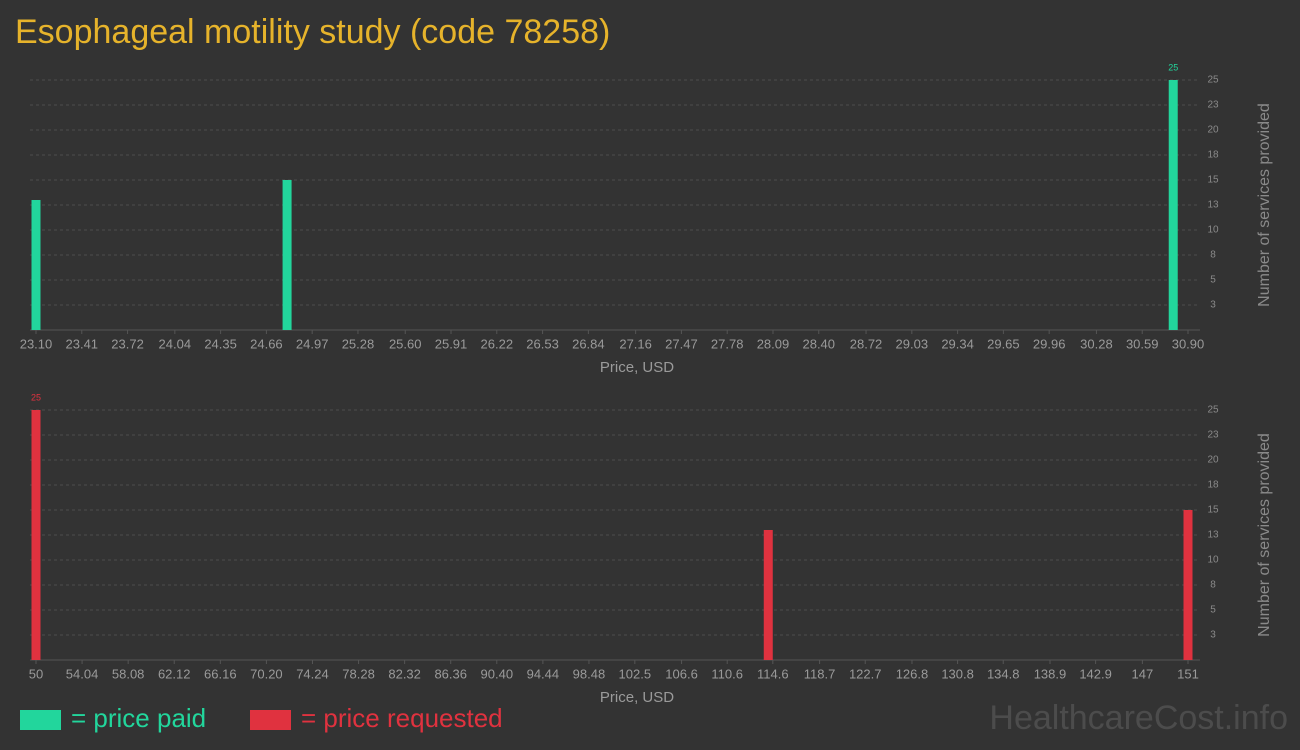 The image size is (1300, 750). What do you see at coordinates (957, 343) in the screenshot?
I see `x-tick-label: 29.34` at bounding box center [957, 343].